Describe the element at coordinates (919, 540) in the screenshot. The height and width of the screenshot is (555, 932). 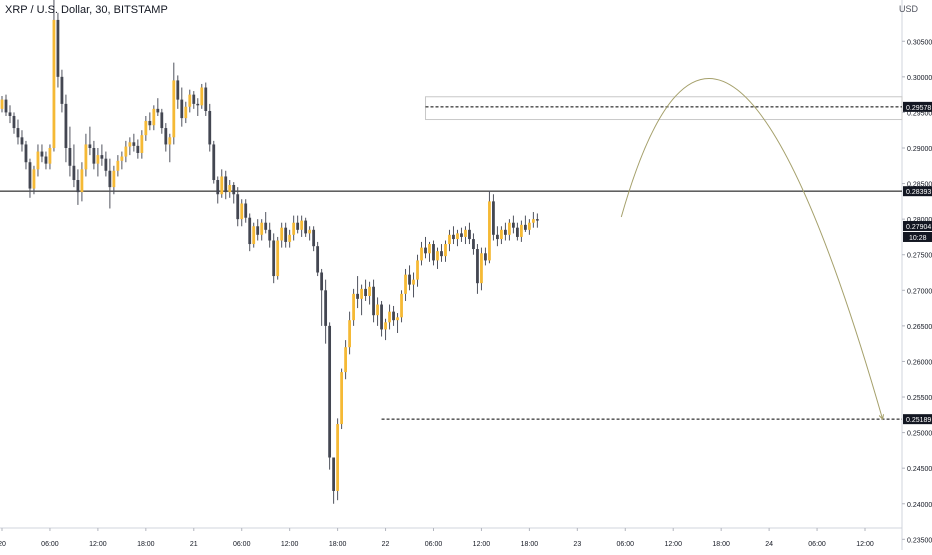
I see `y-tick-label: 0.23500` at that location.